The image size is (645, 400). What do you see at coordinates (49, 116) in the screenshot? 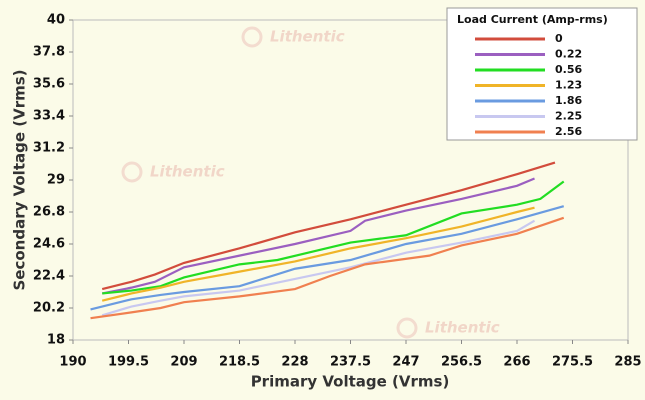
I see `y-tick-label: 33.4` at bounding box center [49, 116].